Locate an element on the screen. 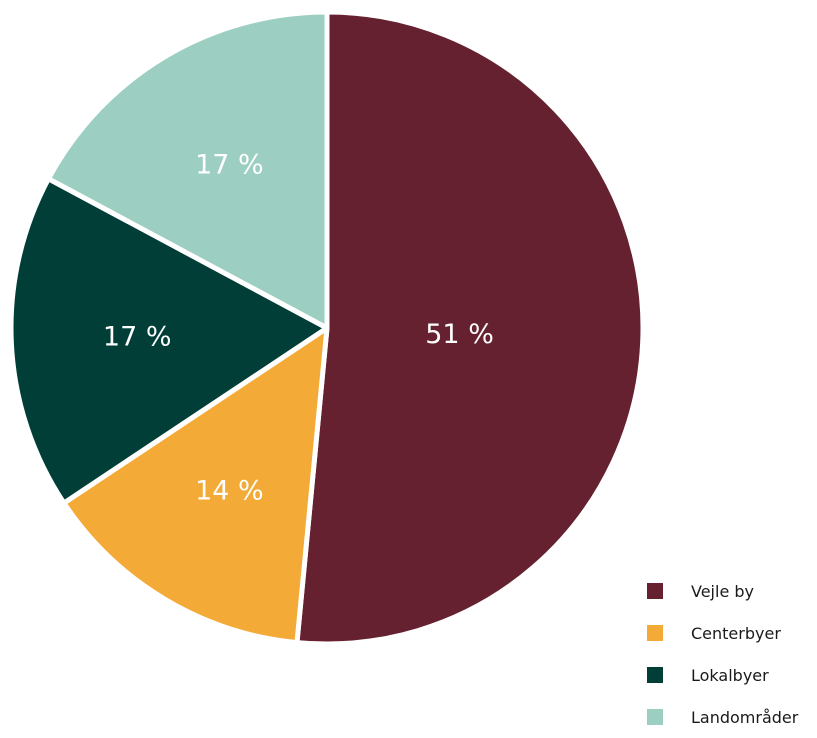  legend-item-1: Vejle by is located at coordinates (732, 591).